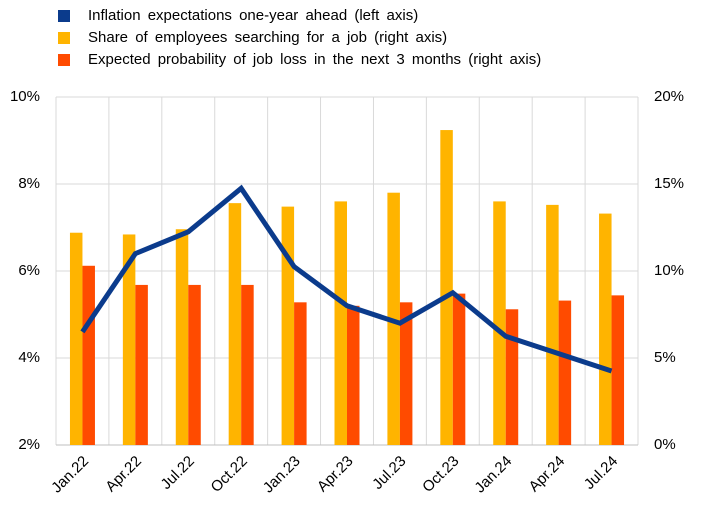  I want to click on y-tick-label: 4%, so click(29, 357).